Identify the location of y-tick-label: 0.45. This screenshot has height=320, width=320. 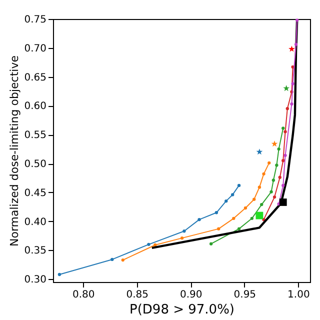
(35, 193).